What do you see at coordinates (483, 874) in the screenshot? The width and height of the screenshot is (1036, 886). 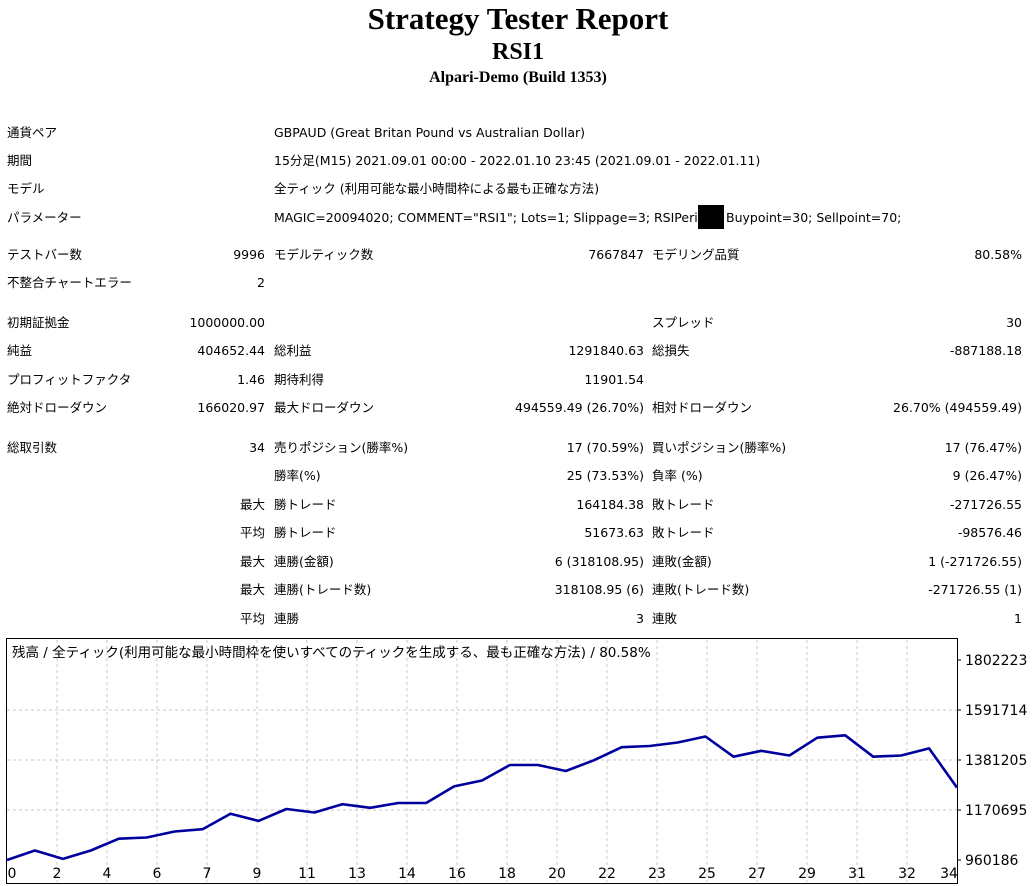 I see `x-axis-labels: 0 2 4 6 7 9 11 13 14 16 18 20 22 23 25 27 29 31 32 34` at bounding box center [483, 874].